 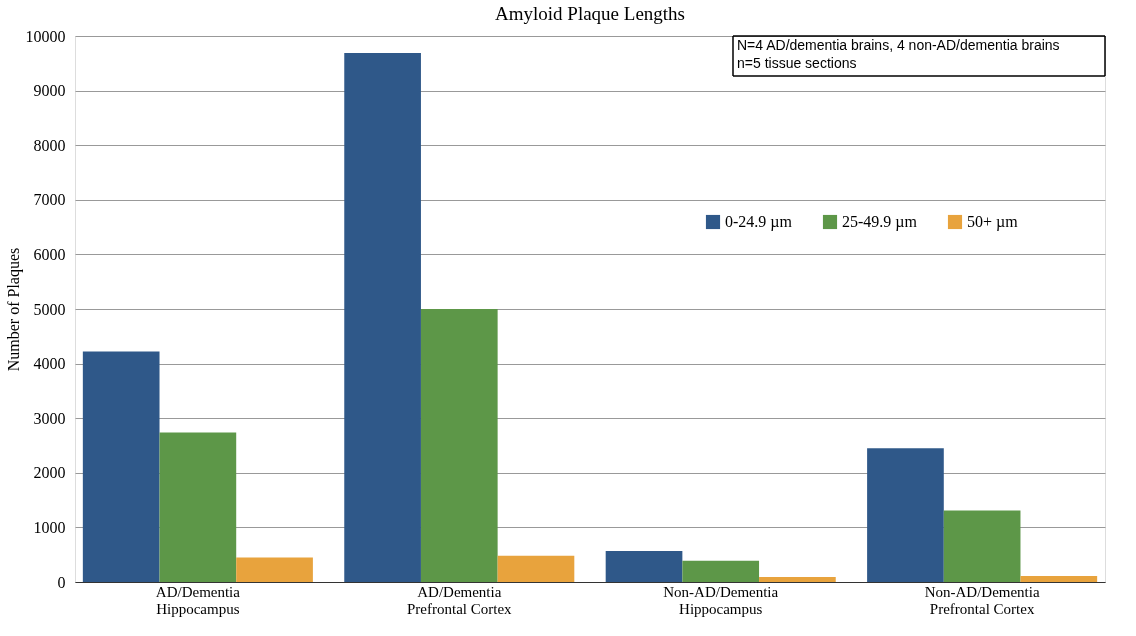 I want to click on x-tick-label: AD/Dementia Hippocampus, so click(x=198, y=600).